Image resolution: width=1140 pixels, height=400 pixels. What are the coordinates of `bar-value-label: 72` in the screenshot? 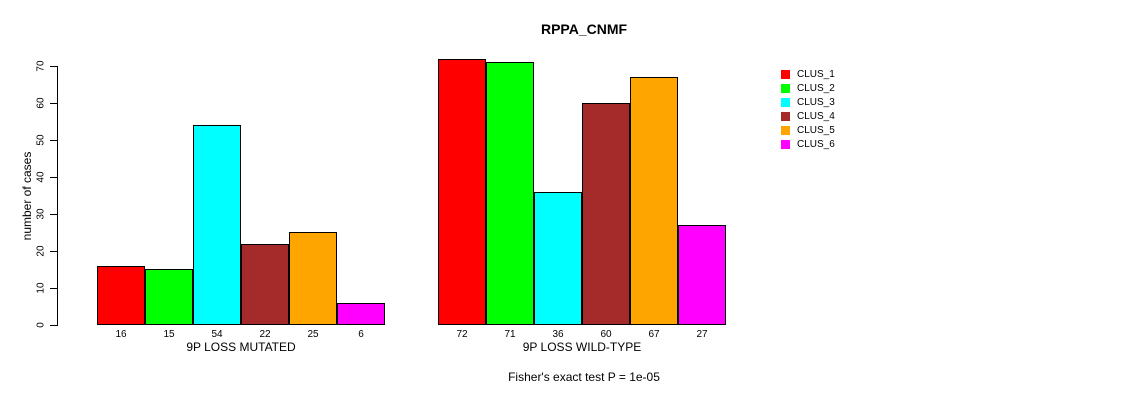 It's located at (462, 334).